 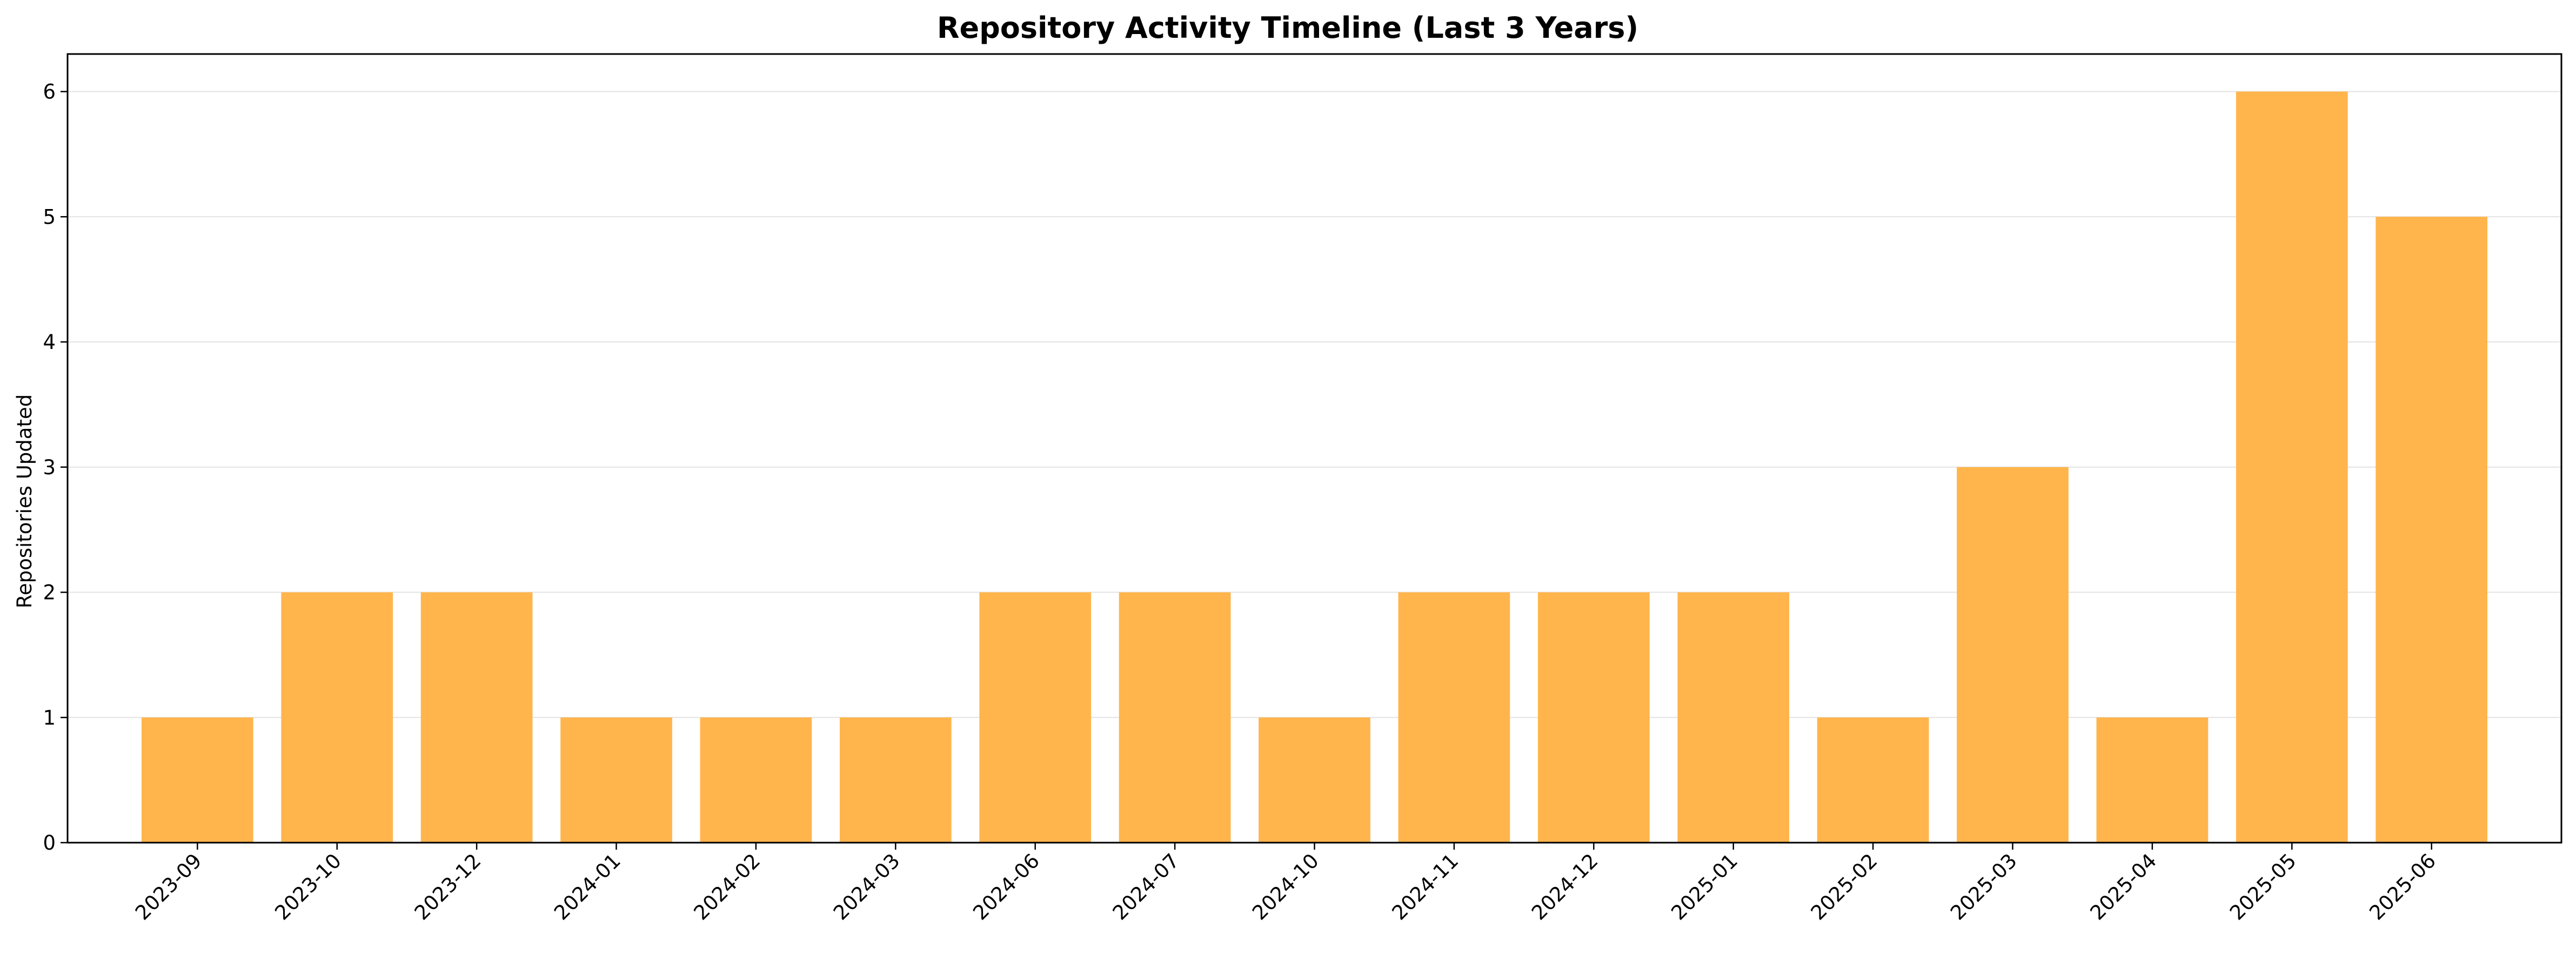 I want to click on x-tick-label: 2024-12, so click(x=1565, y=887).